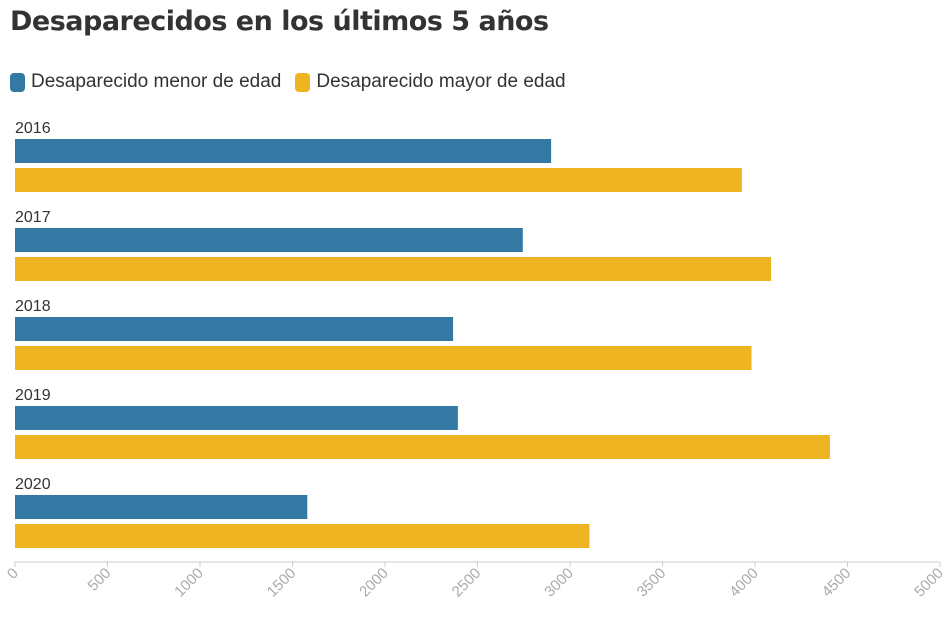 The image size is (951, 628). Describe the element at coordinates (744, 583) in the screenshot. I see `x-tick-label-4000: 4000` at that location.